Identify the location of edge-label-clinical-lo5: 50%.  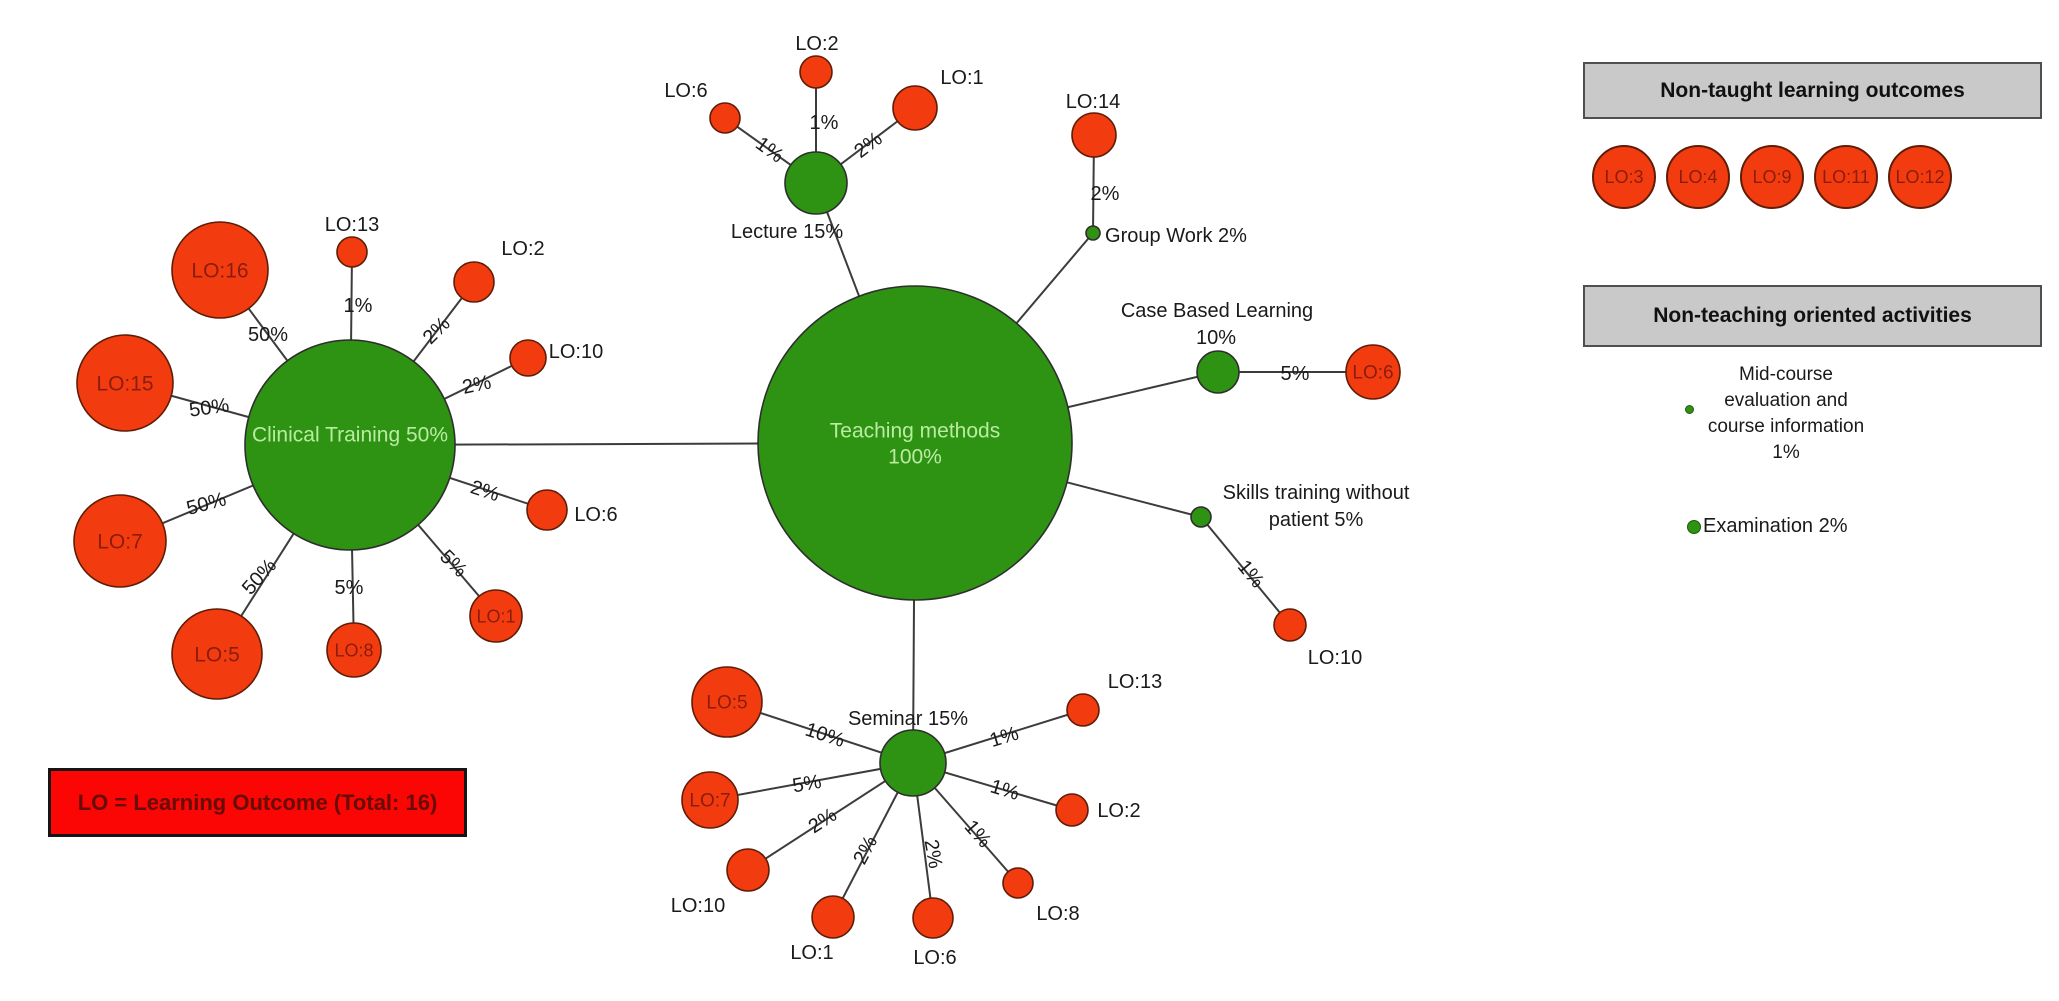
(259, 577).